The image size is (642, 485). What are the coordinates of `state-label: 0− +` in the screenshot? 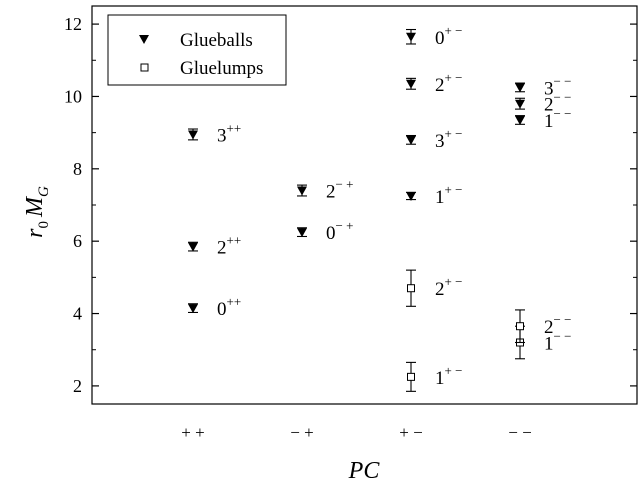 It's located at (339, 231).